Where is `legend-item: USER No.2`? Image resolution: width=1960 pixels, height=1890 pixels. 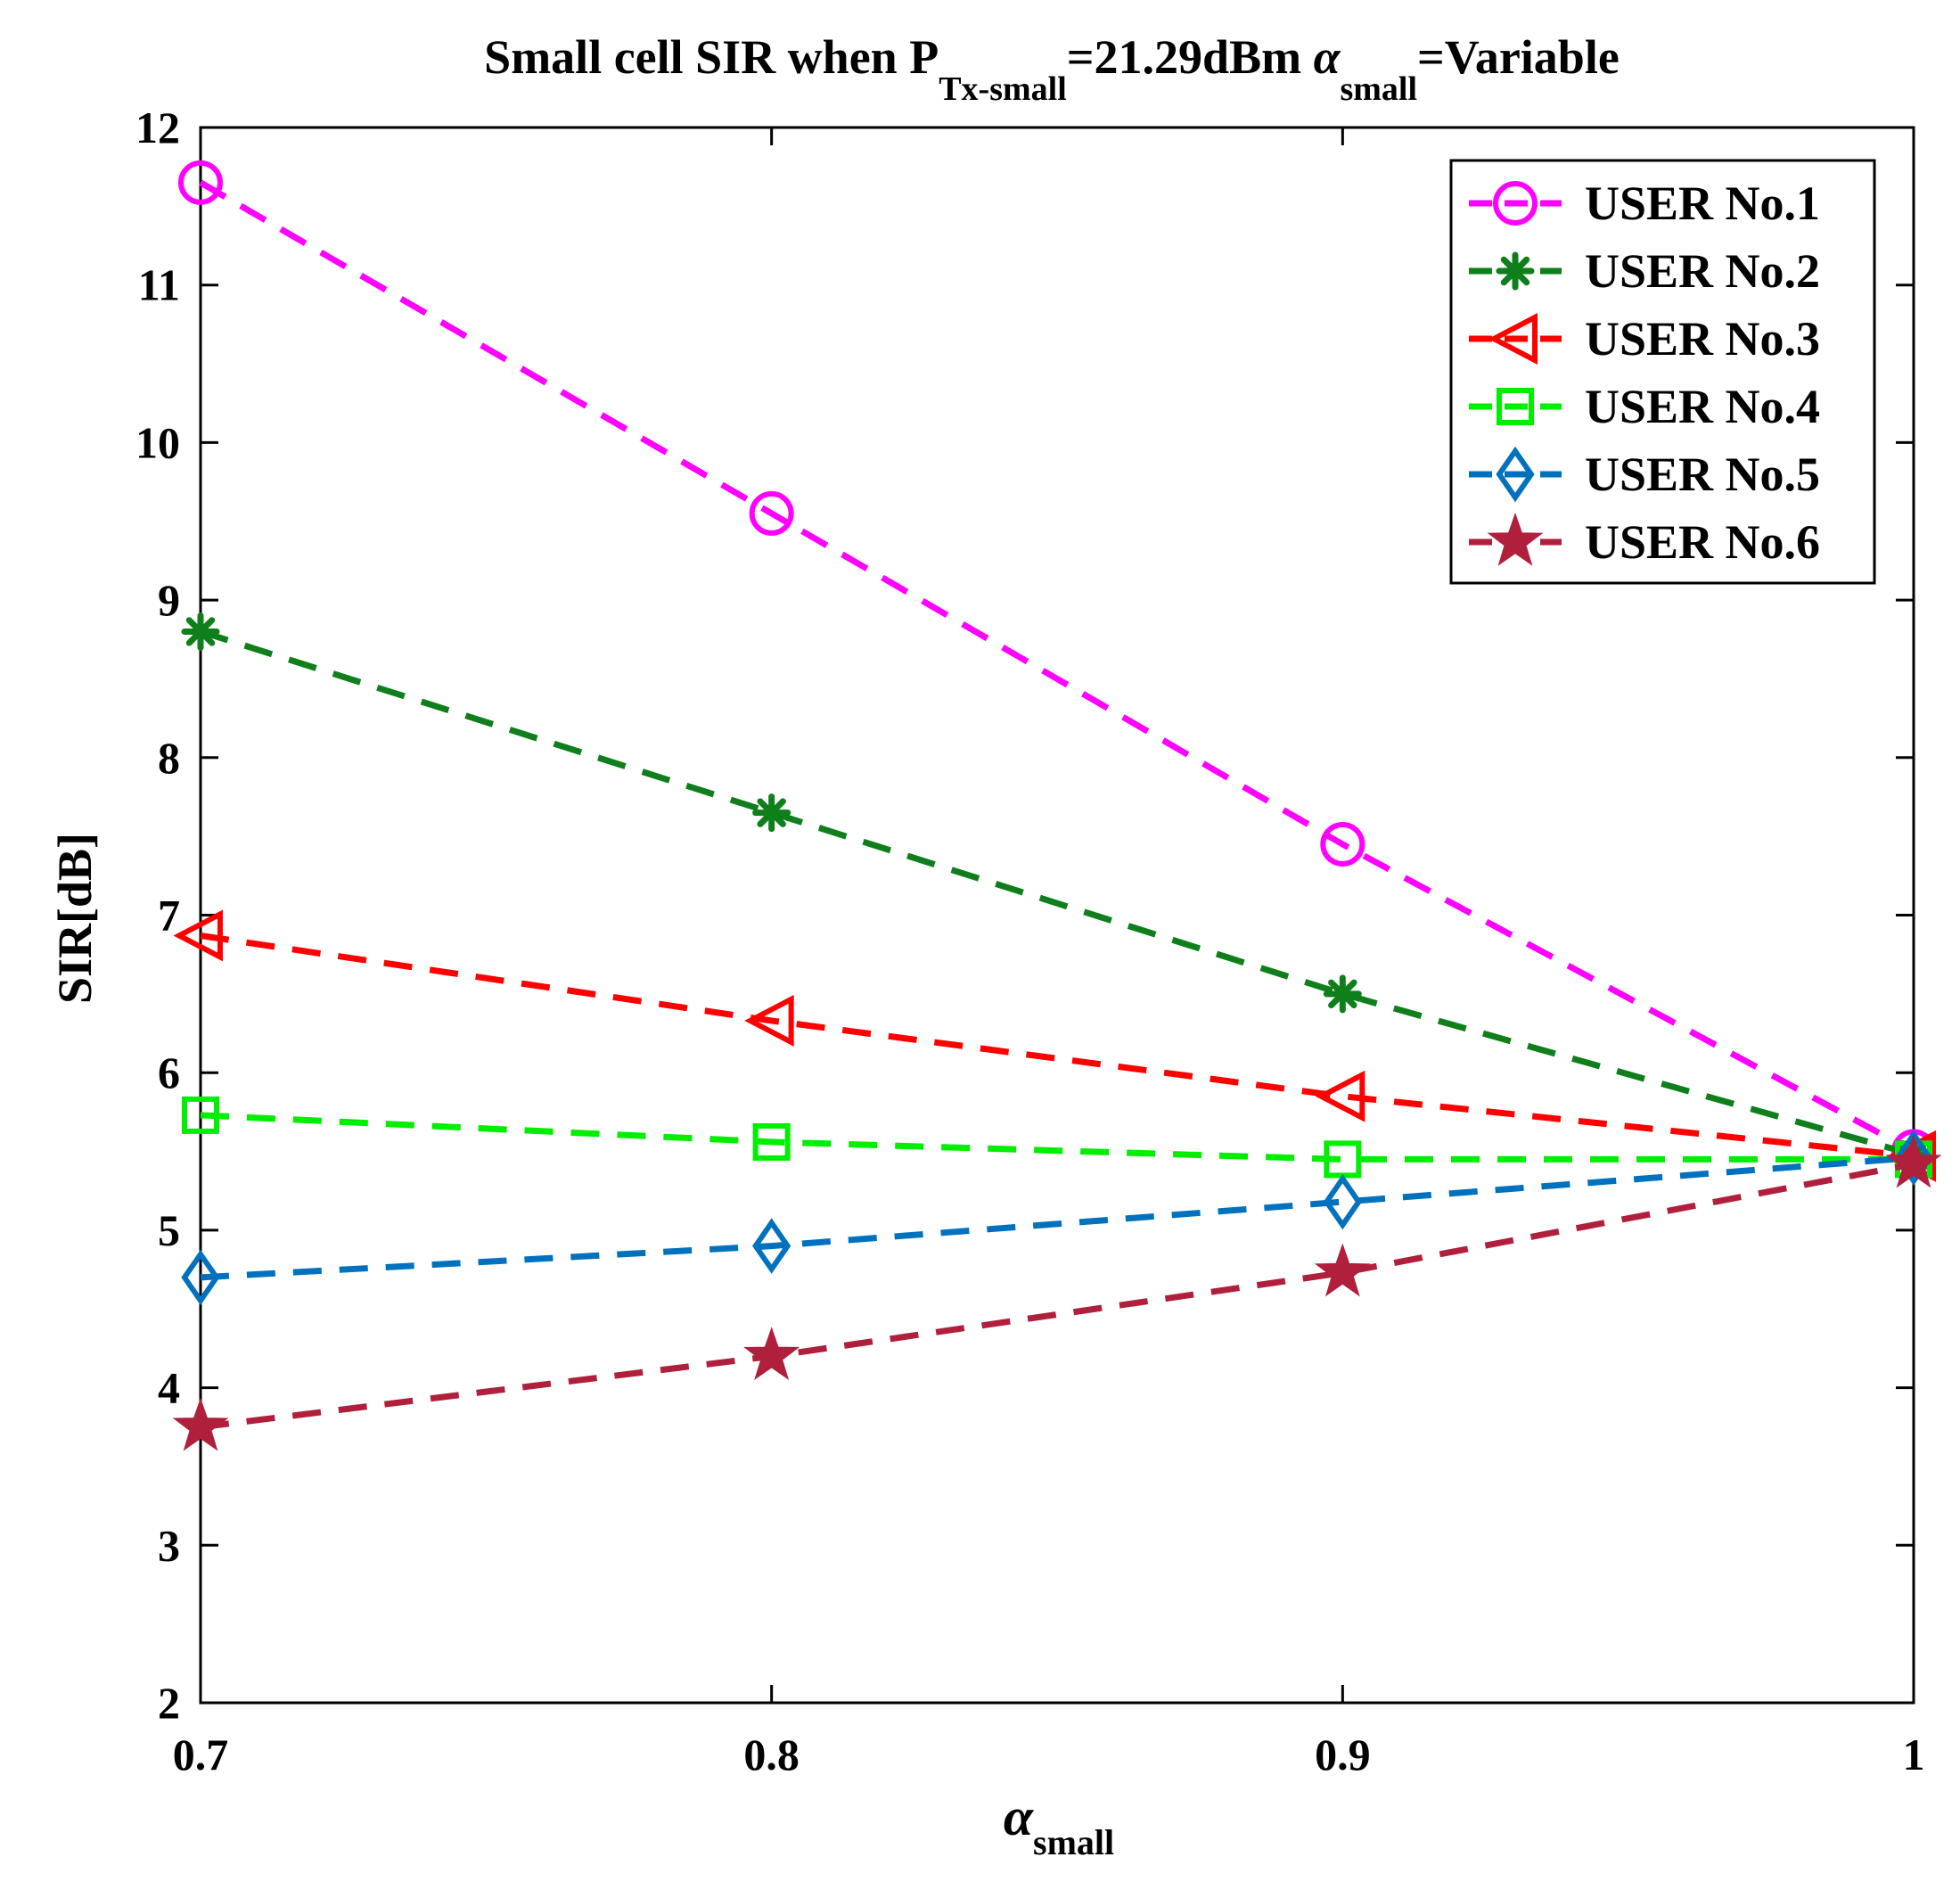 legend-item: USER No.2 is located at coordinates (1645, 271).